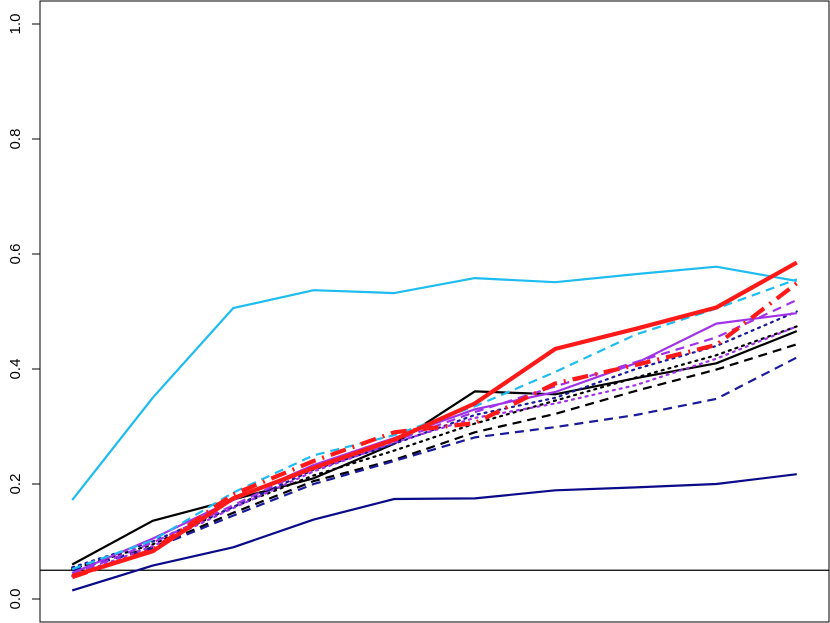 Image resolution: width=830 pixels, height=623 pixels. I want to click on y-tick-label: 1.0, so click(15, 24).